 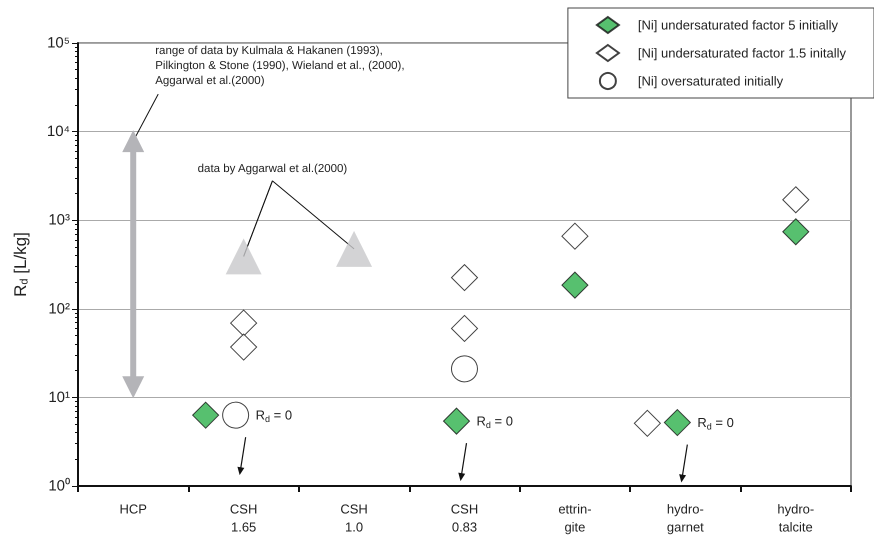 What do you see at coordinates (59, 309) in the screenshot?
I see `y-tick-label: 10²` at bounding box center [59, 309].